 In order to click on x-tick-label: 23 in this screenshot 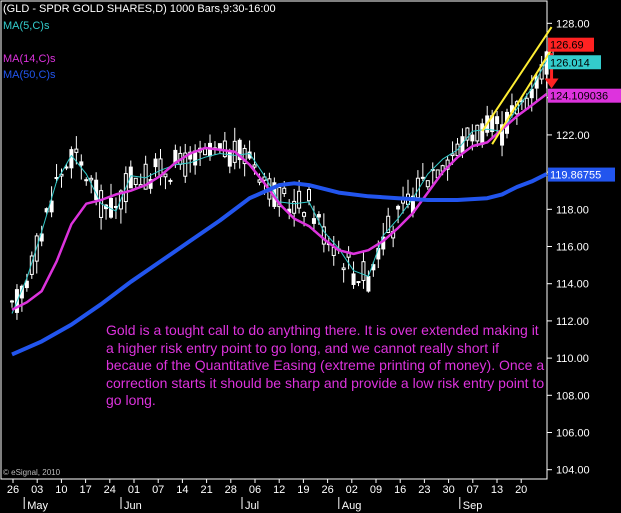, I will do `click(424, 490)`.